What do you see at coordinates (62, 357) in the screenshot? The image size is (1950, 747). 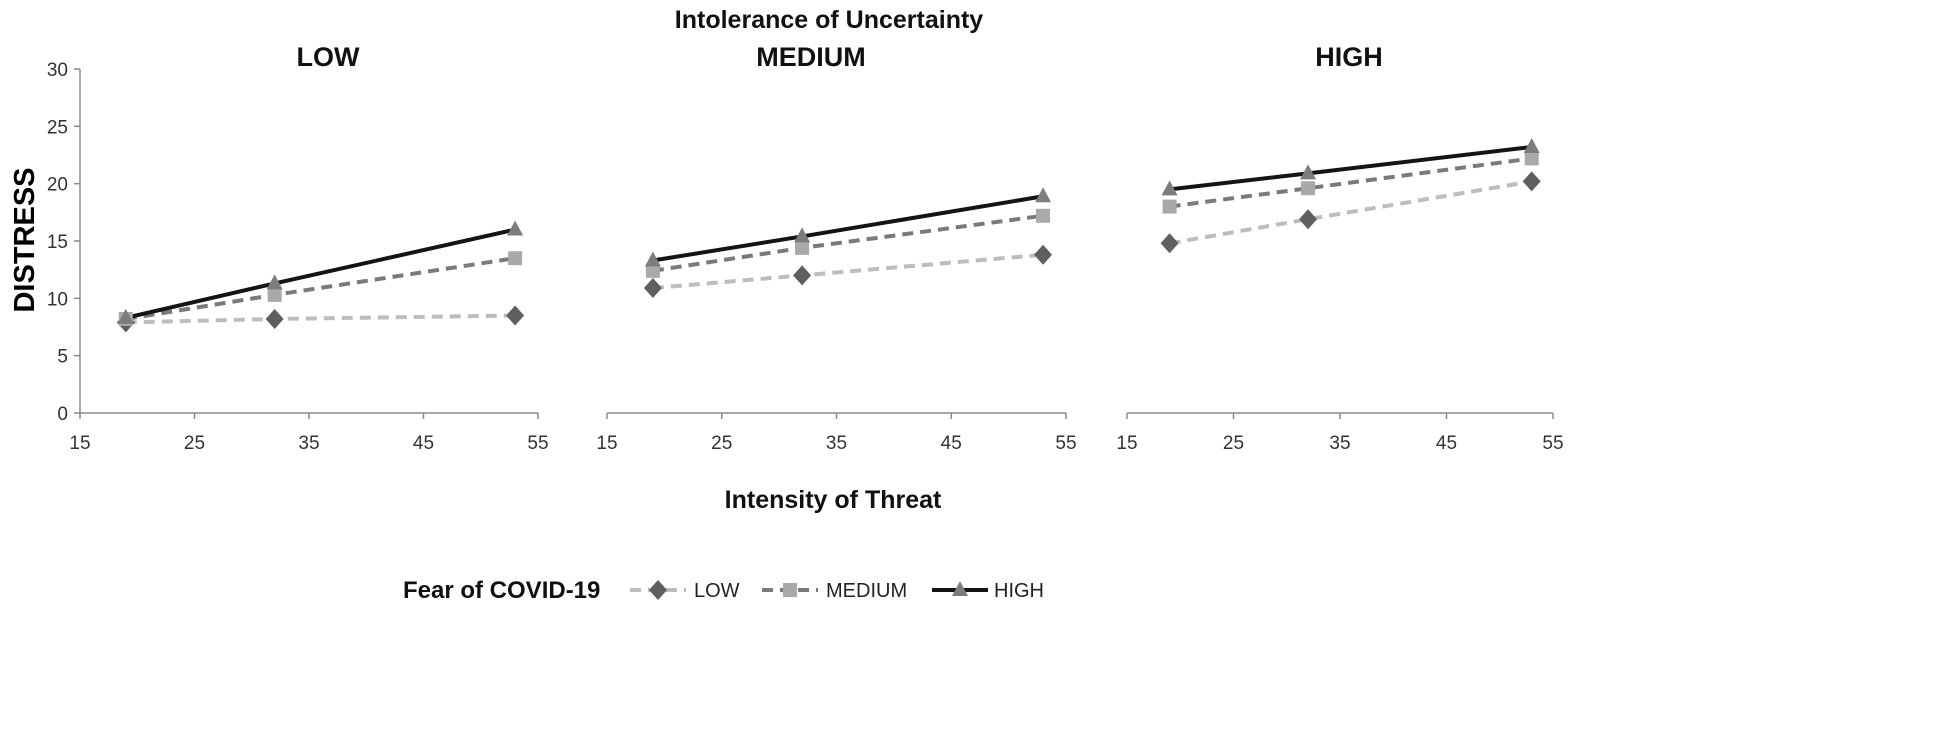 I see `y-tick-label: 5` at bounding box center [62, 357].